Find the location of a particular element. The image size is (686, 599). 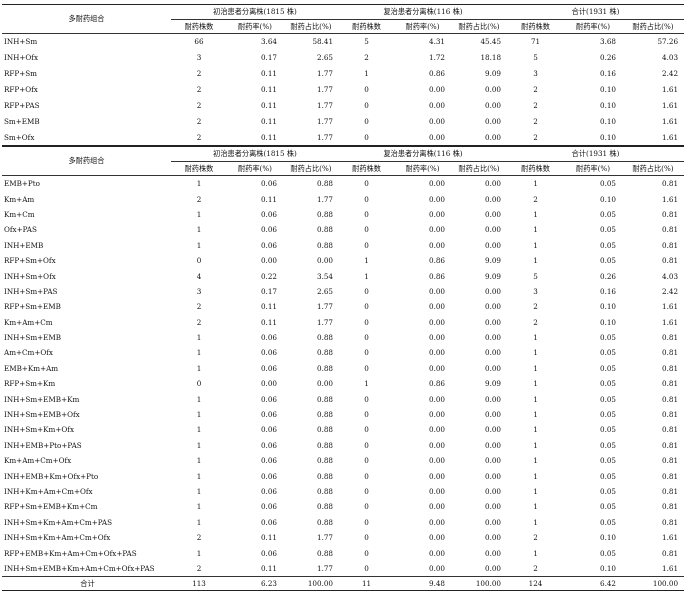

retreated-count-cell: 1 is located at coordinates (366, 261).